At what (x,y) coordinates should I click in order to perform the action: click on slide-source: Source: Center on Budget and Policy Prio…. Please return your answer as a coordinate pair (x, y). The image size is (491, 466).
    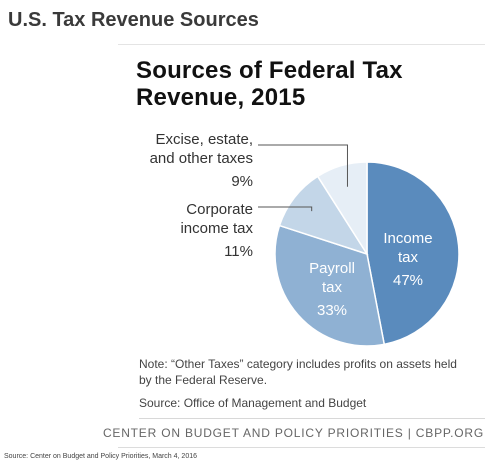
    Looking at the image, I should click on (100, 456).